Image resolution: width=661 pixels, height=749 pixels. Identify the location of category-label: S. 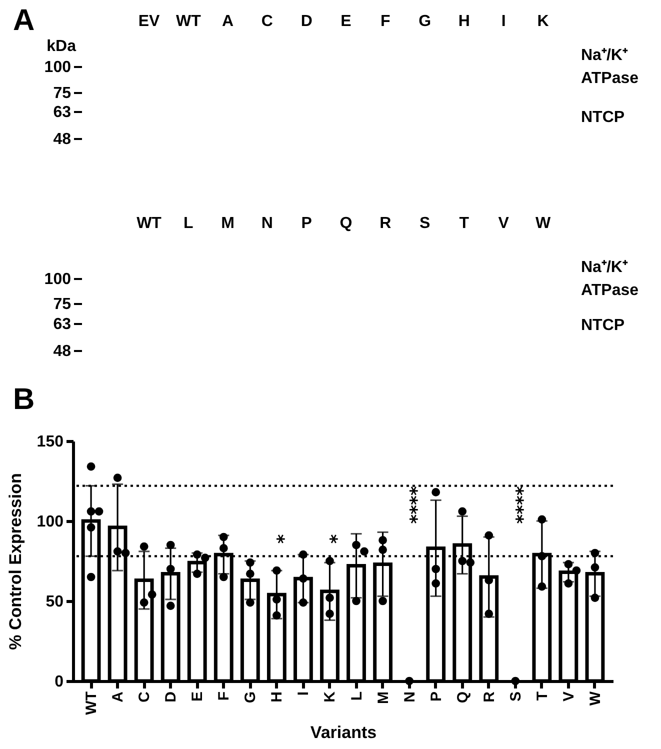
(424, 223).